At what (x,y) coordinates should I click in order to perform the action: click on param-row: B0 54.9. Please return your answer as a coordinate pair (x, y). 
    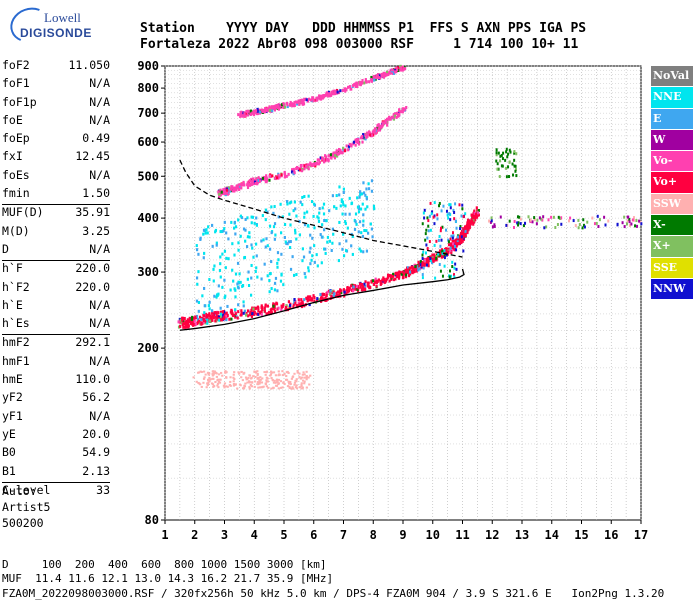
    Looking at the image, I should click on (56, 454).